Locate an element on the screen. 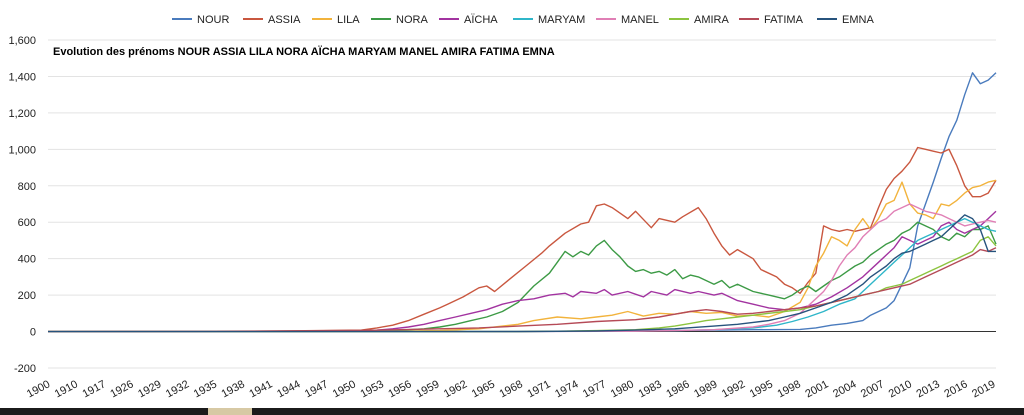  x-tick-label: 1965 is located at coordinates (483, 389).